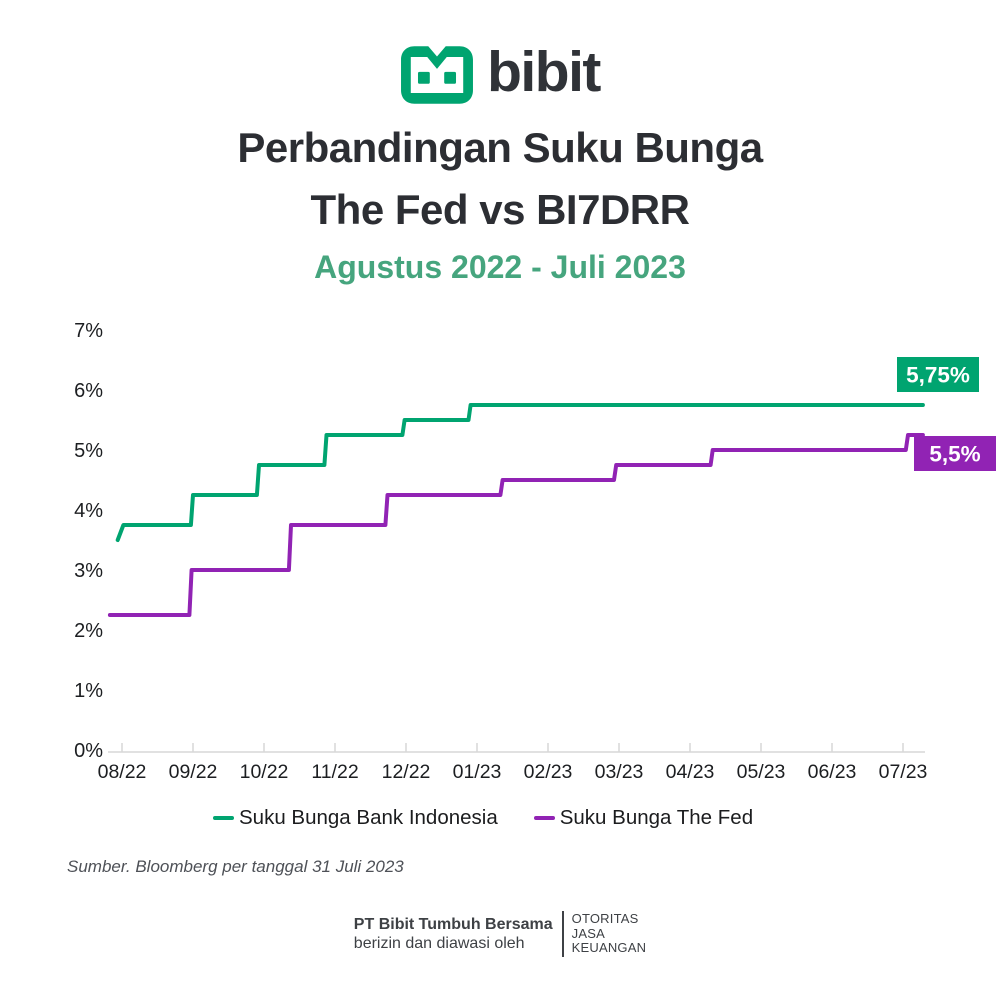 The image size is (1000, 1000). I want to click on legend-item-bank-indonesia: Suku Bunga Bank Indonesia, so click(355, 818).